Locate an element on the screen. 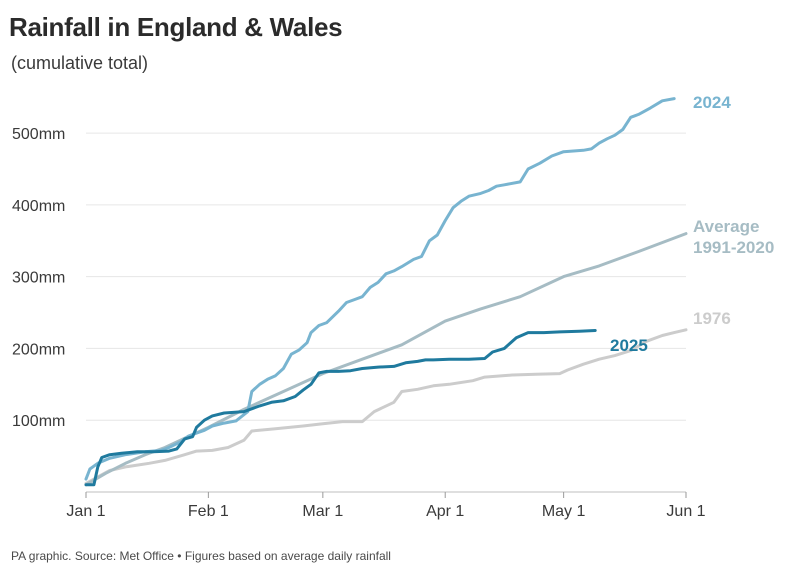 This screenshot has width=794, height=575. y-tick-label-400: 400mm is located at coordinates (38, 206).